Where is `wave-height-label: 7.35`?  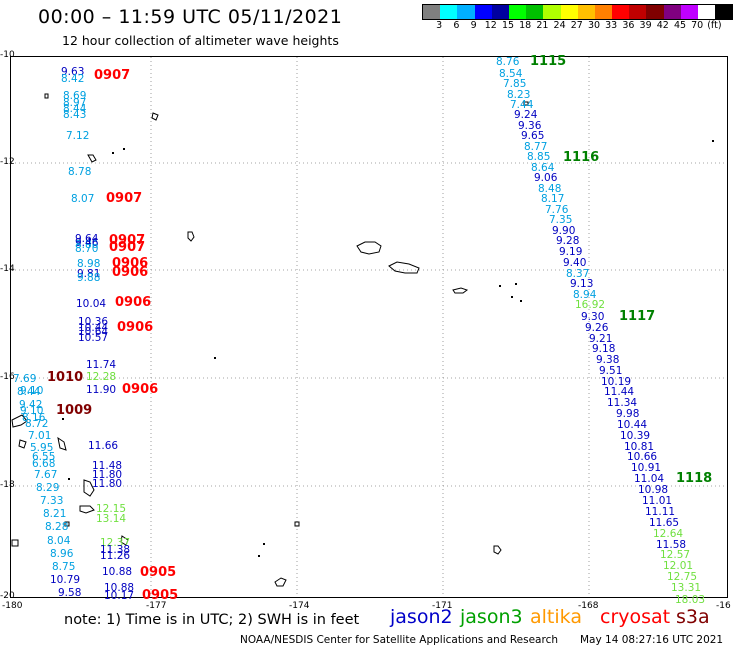
wave-height-label: 7.35 is located at coordinates (560, 220).